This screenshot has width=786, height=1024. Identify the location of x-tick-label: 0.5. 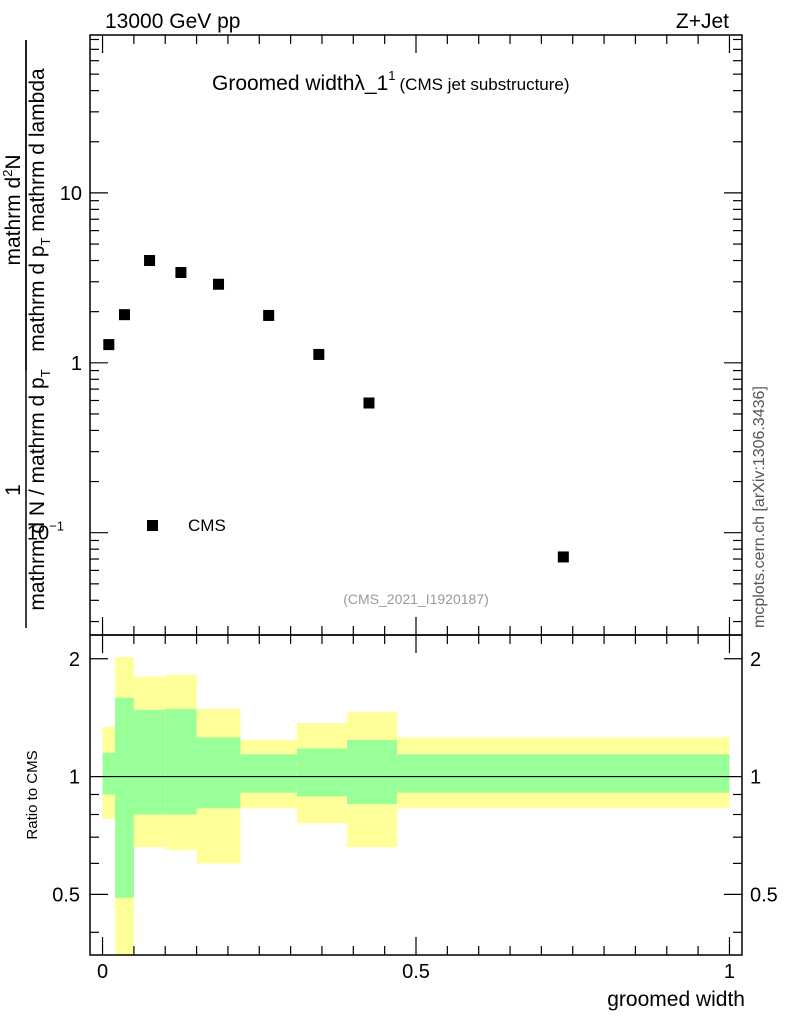
(416, 972).